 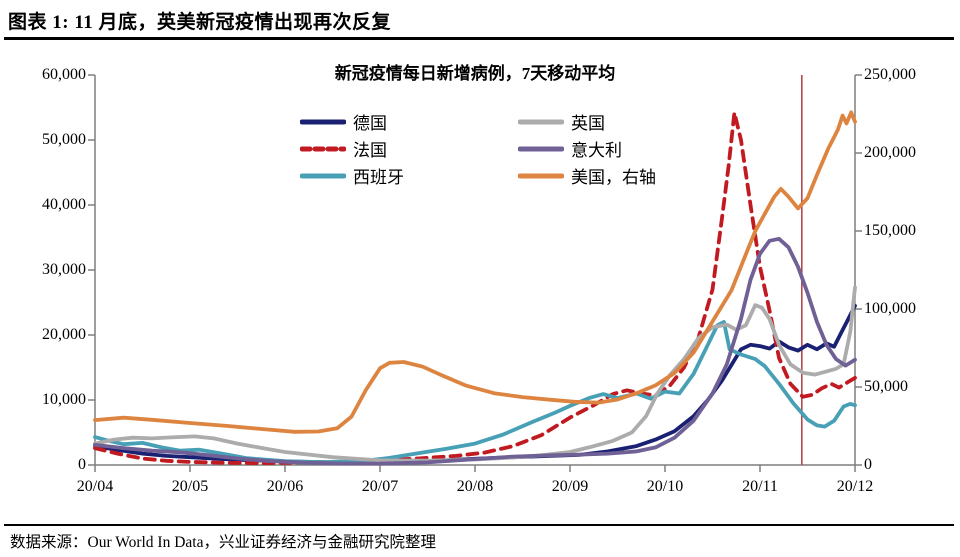 What do you see at coordinates (285, 486) in the screenshot?
I see `x-axis-tick-label: 20/06` at bounding box center [285, 486].